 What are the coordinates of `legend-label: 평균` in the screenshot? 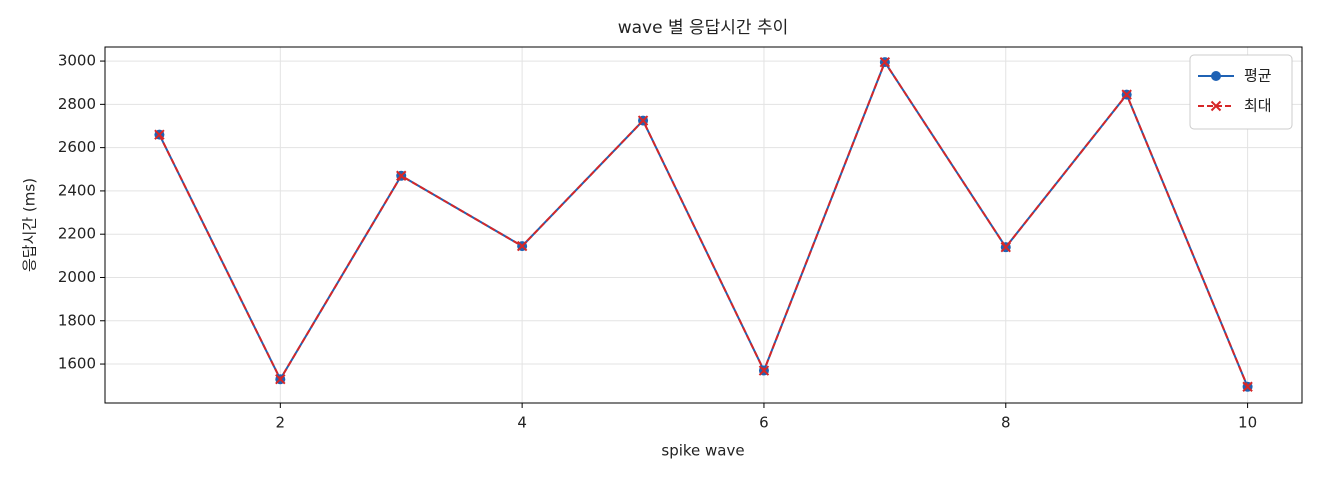 It's located at (1258, 76).